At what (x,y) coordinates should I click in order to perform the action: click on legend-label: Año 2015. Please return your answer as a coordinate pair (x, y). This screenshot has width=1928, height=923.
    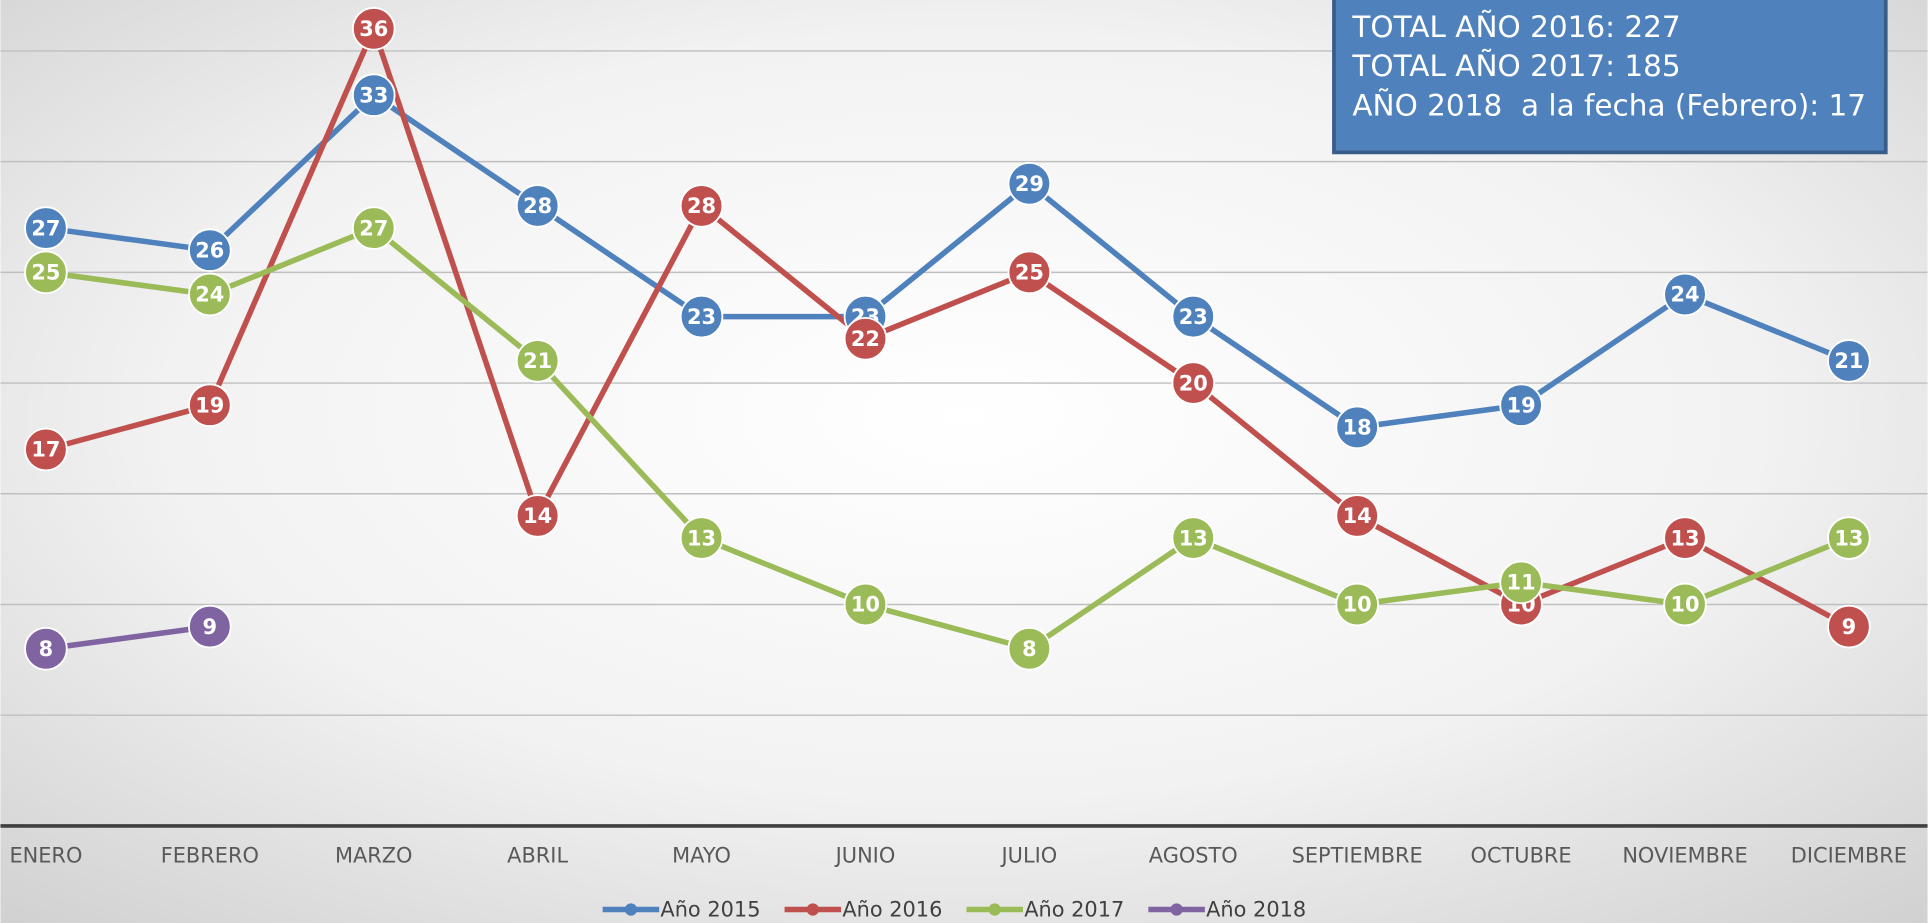
    Looking at the image, I should click on (710, 910).